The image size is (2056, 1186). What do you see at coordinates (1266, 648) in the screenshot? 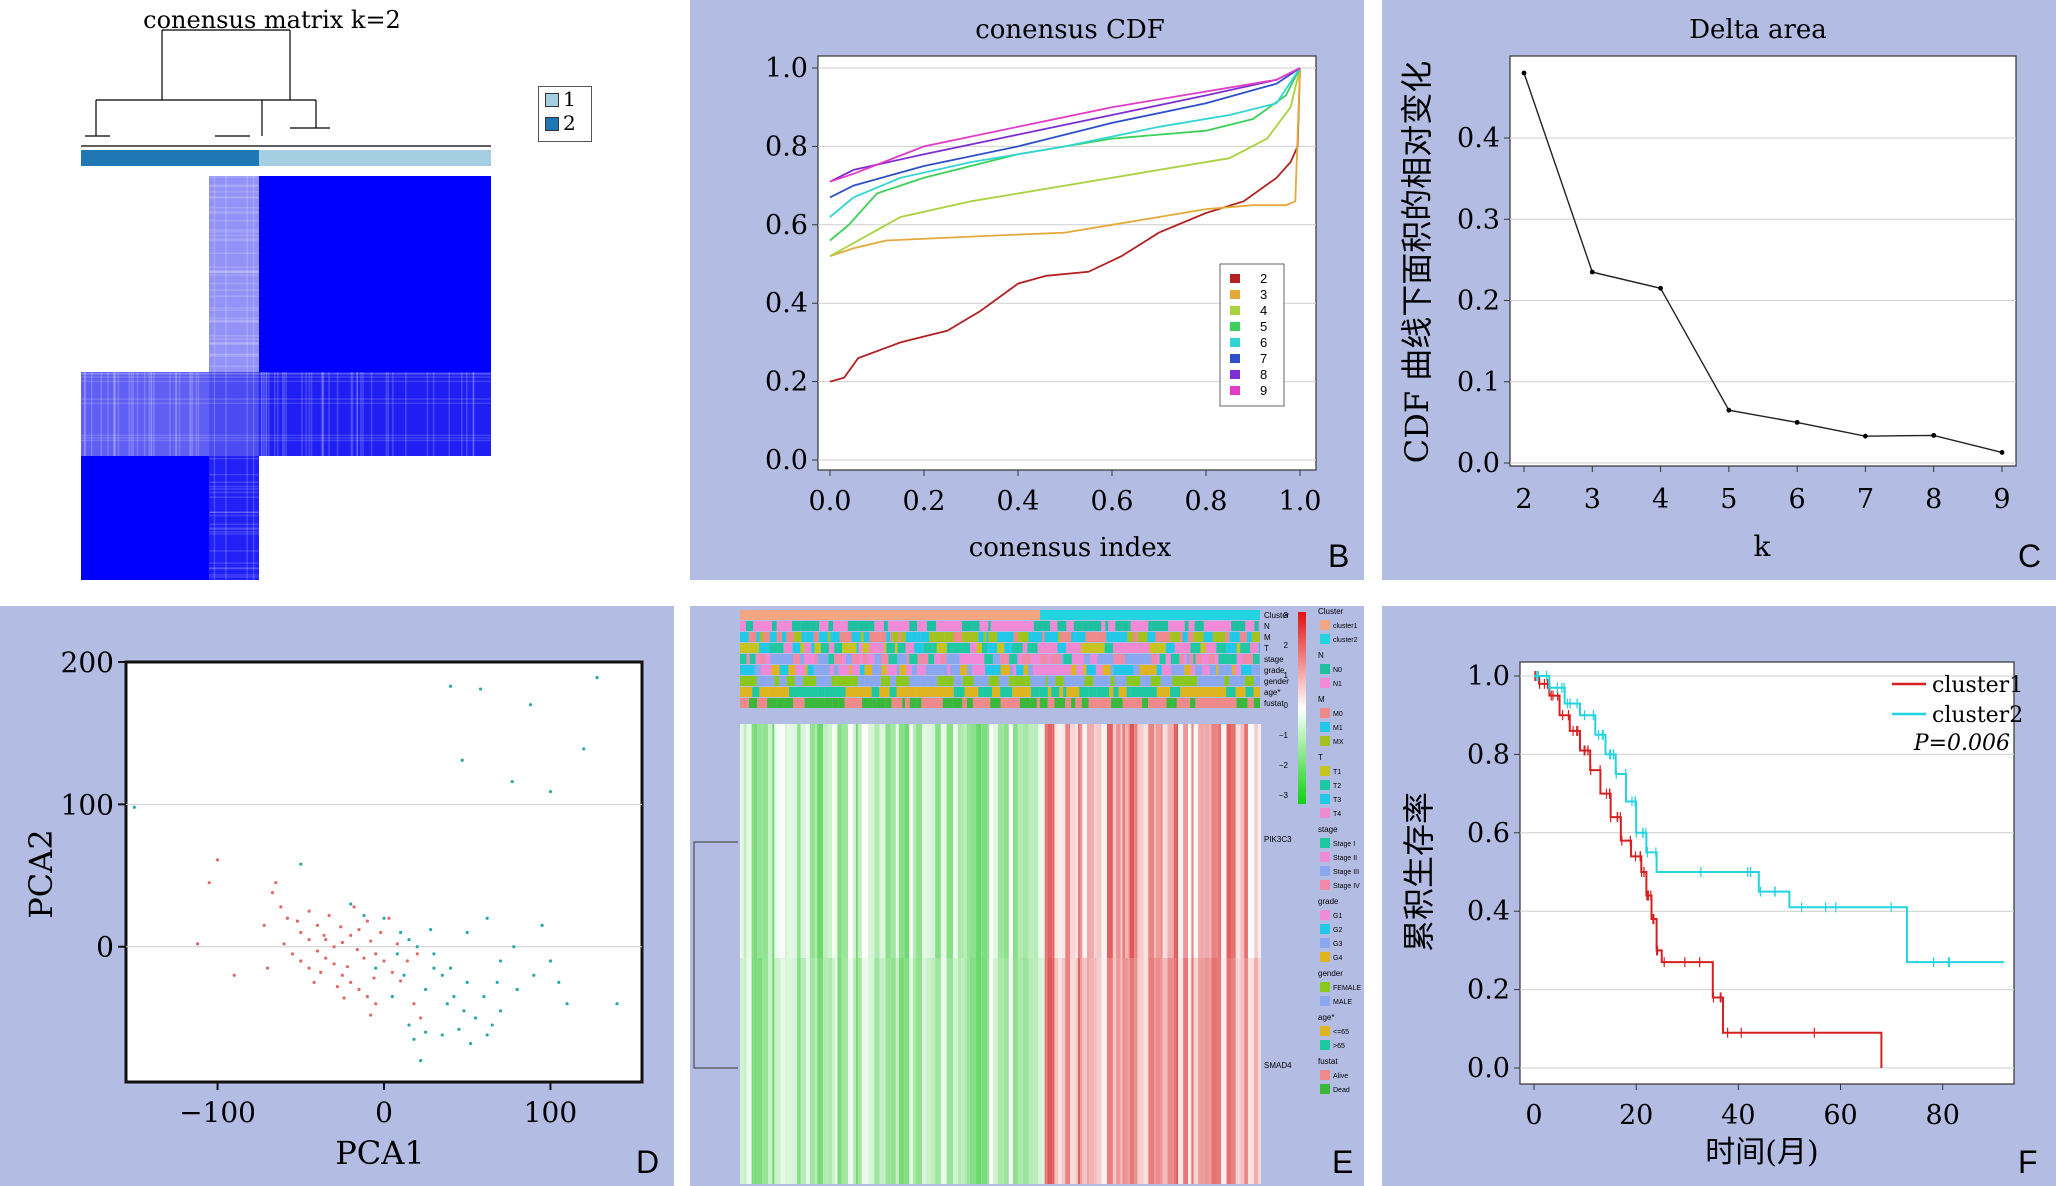
I see `annot-row-label: T` at bounding box center [1266, 648].